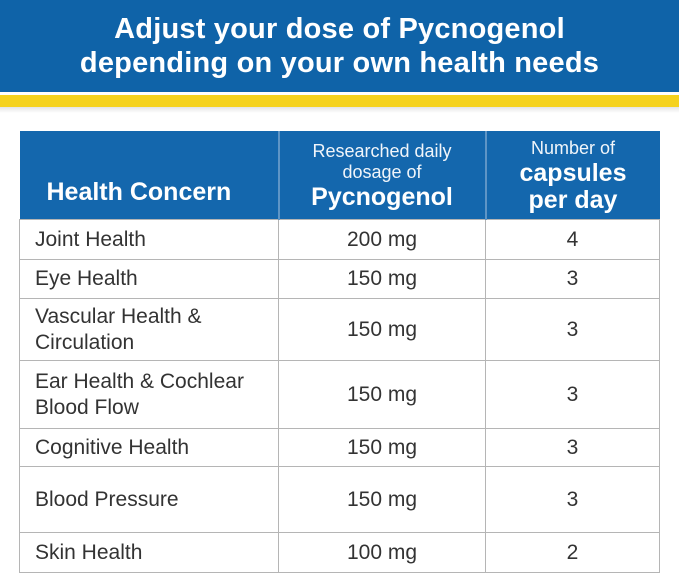  I want to click on cell-health-concern: Skin Health, so click(149, 552).